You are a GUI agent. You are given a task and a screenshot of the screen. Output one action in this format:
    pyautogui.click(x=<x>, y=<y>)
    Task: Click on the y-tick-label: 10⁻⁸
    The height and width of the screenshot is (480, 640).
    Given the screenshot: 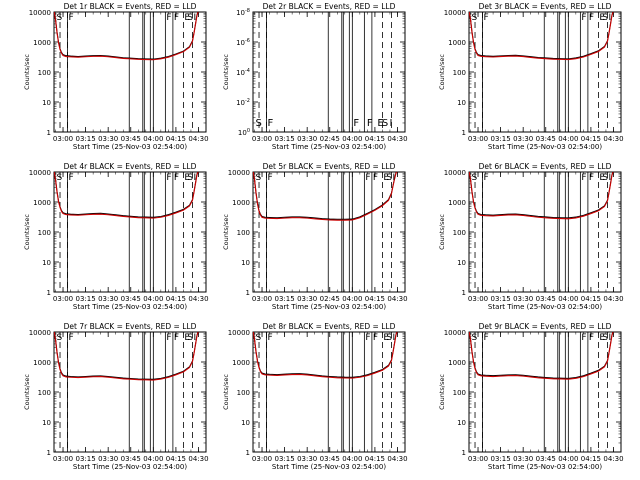 What is the action you would take?
    pyautogui.click(x=243, y=12)
    